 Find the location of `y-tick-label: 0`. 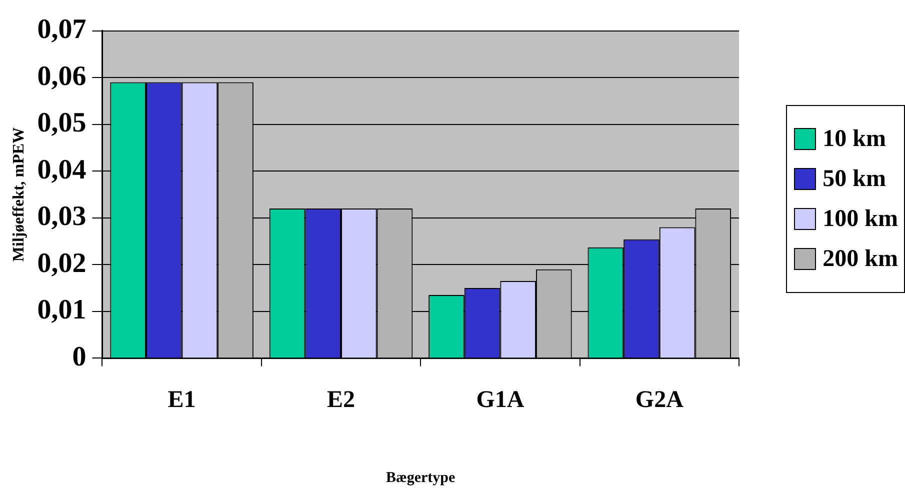

y-tick-label: 0 is located at coordinates (79, 356).